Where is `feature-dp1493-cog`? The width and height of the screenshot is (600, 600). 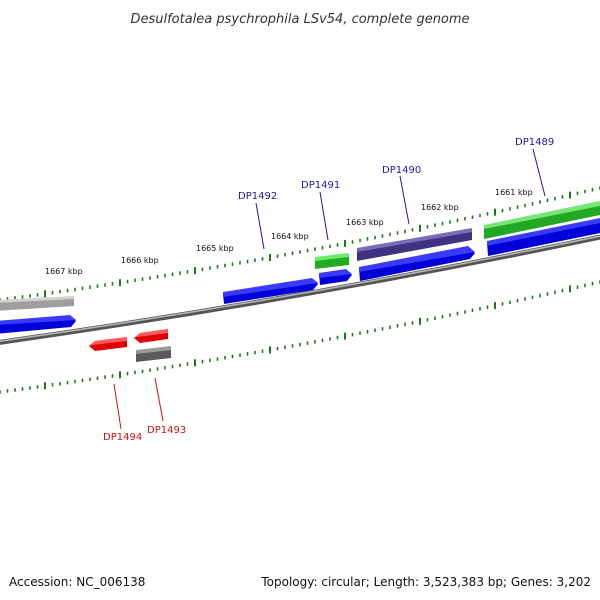 feature-dp1493-cog is located at coordinates (153, 354).